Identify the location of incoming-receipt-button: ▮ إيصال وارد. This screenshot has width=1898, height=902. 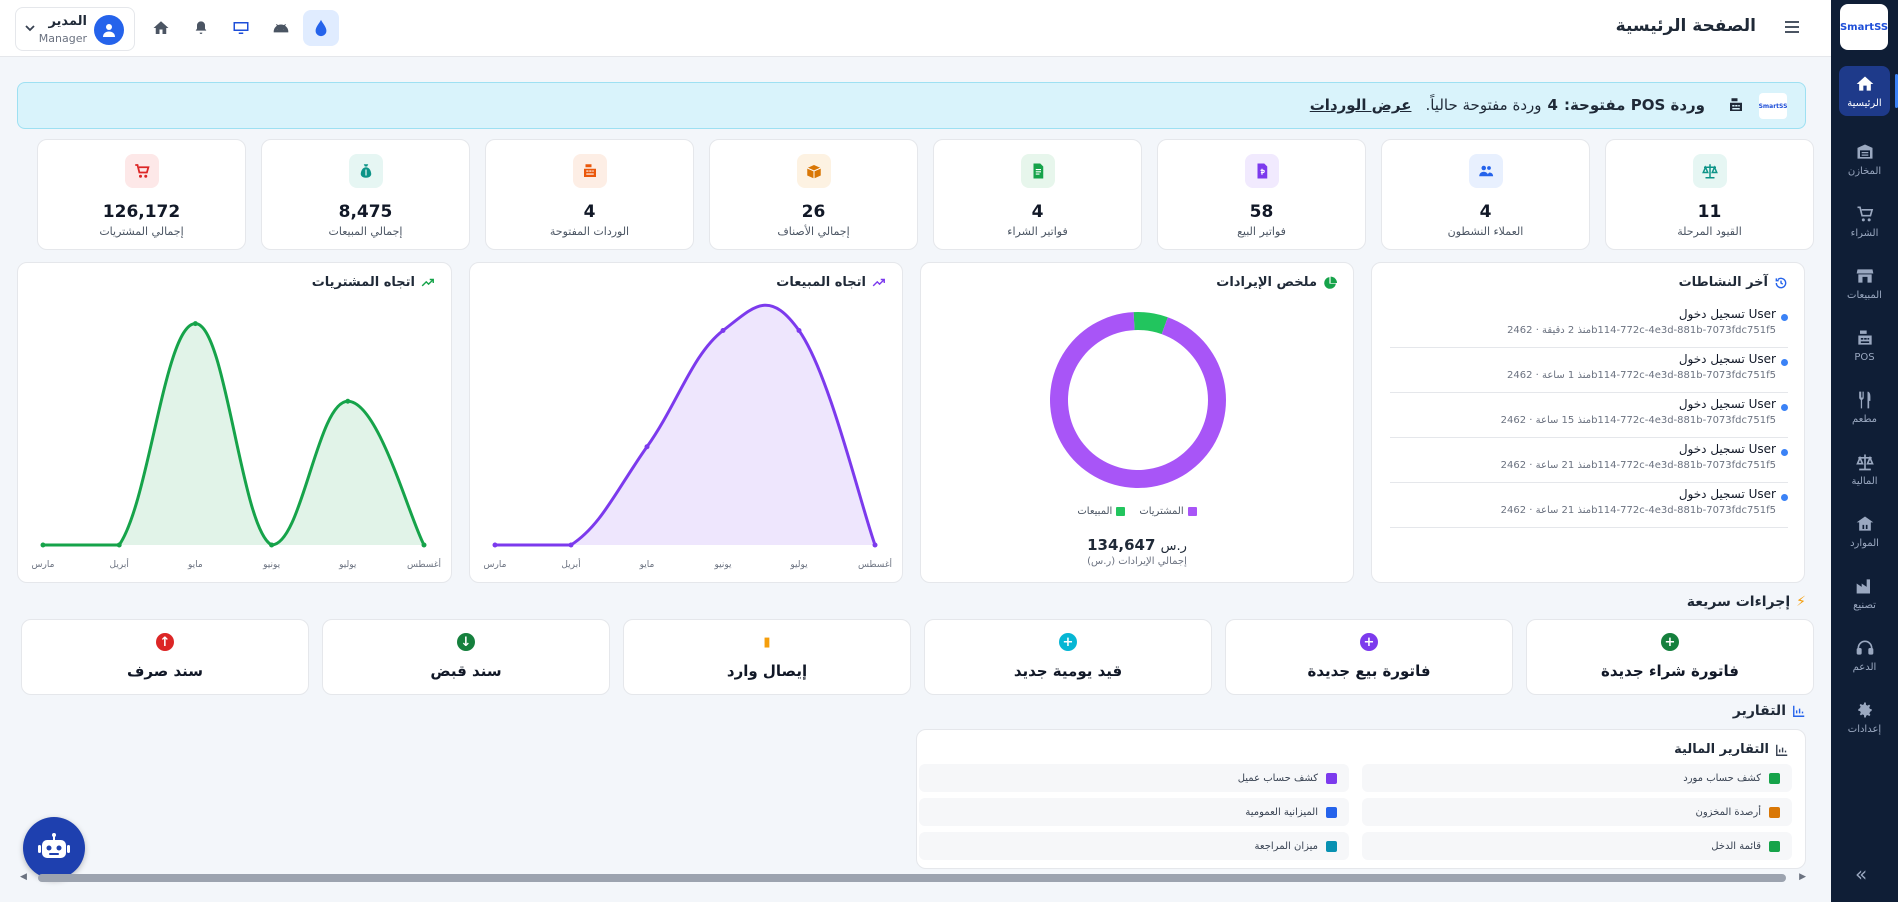
(767, 657).